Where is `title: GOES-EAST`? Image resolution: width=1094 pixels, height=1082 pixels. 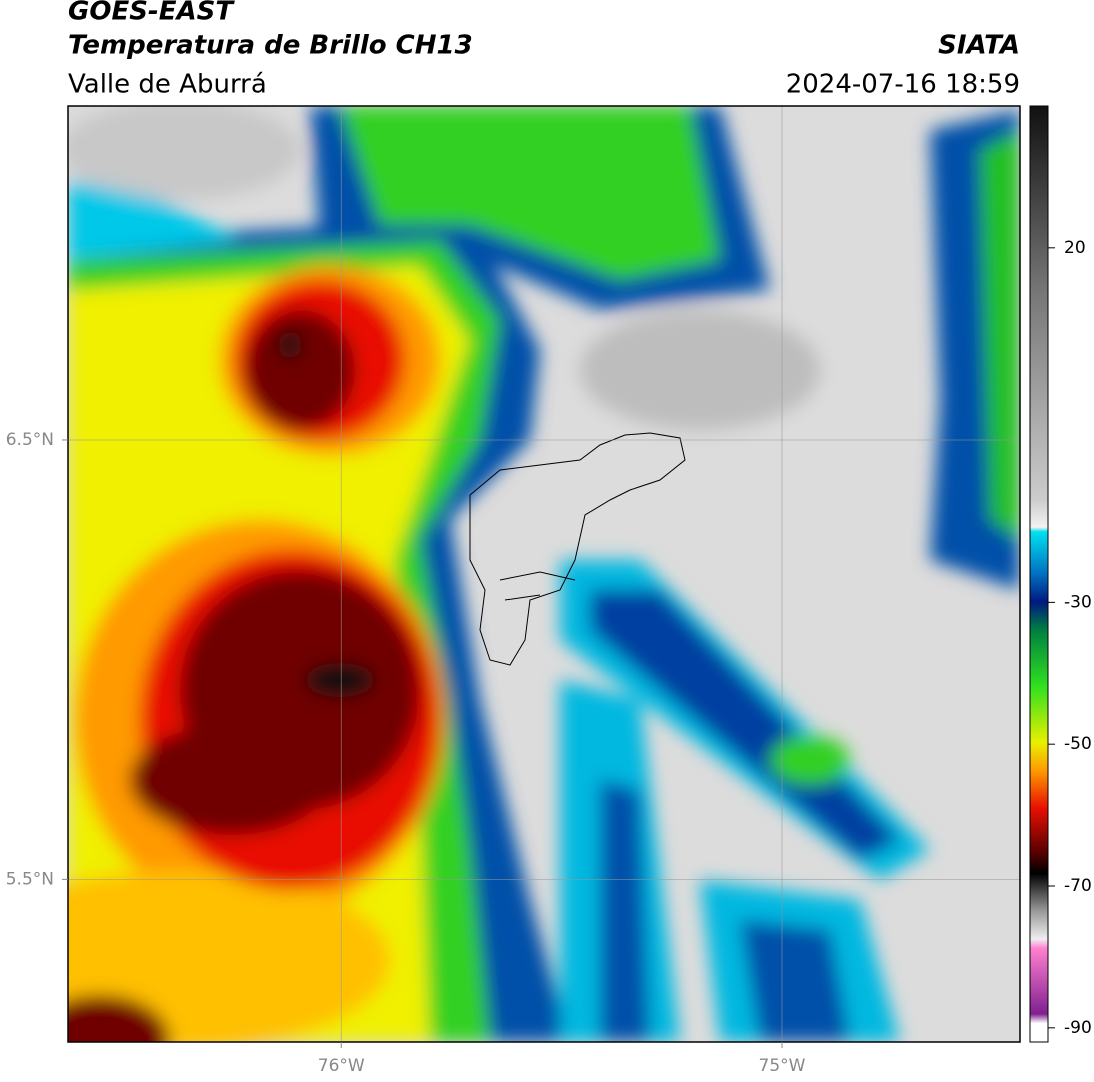
title: GOES-EAST is located at coordinates (151, 13).